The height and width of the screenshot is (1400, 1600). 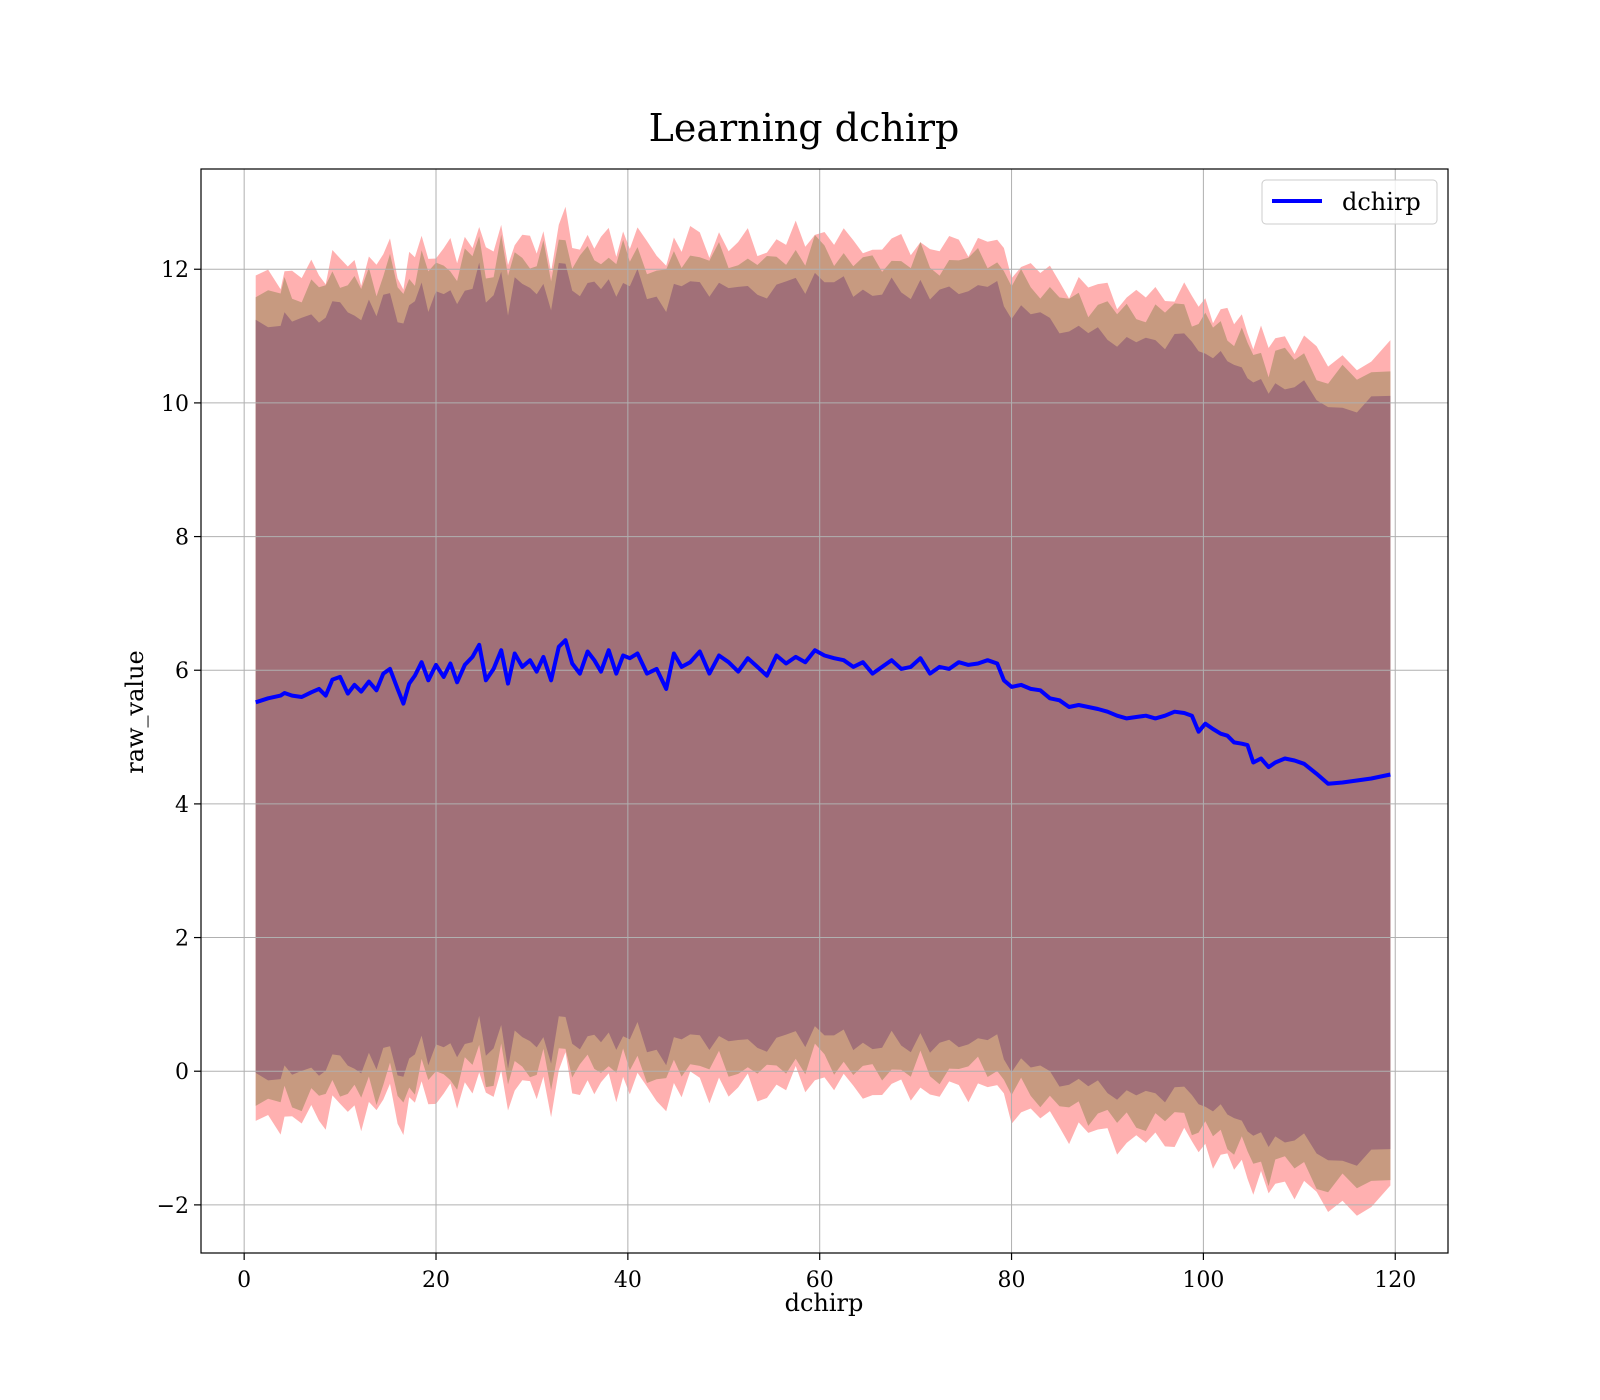 What do you see at coordinates (182, 805) in the screenshot?
I see `y-tick-label-3: 4` at bounding box center [182, 805].